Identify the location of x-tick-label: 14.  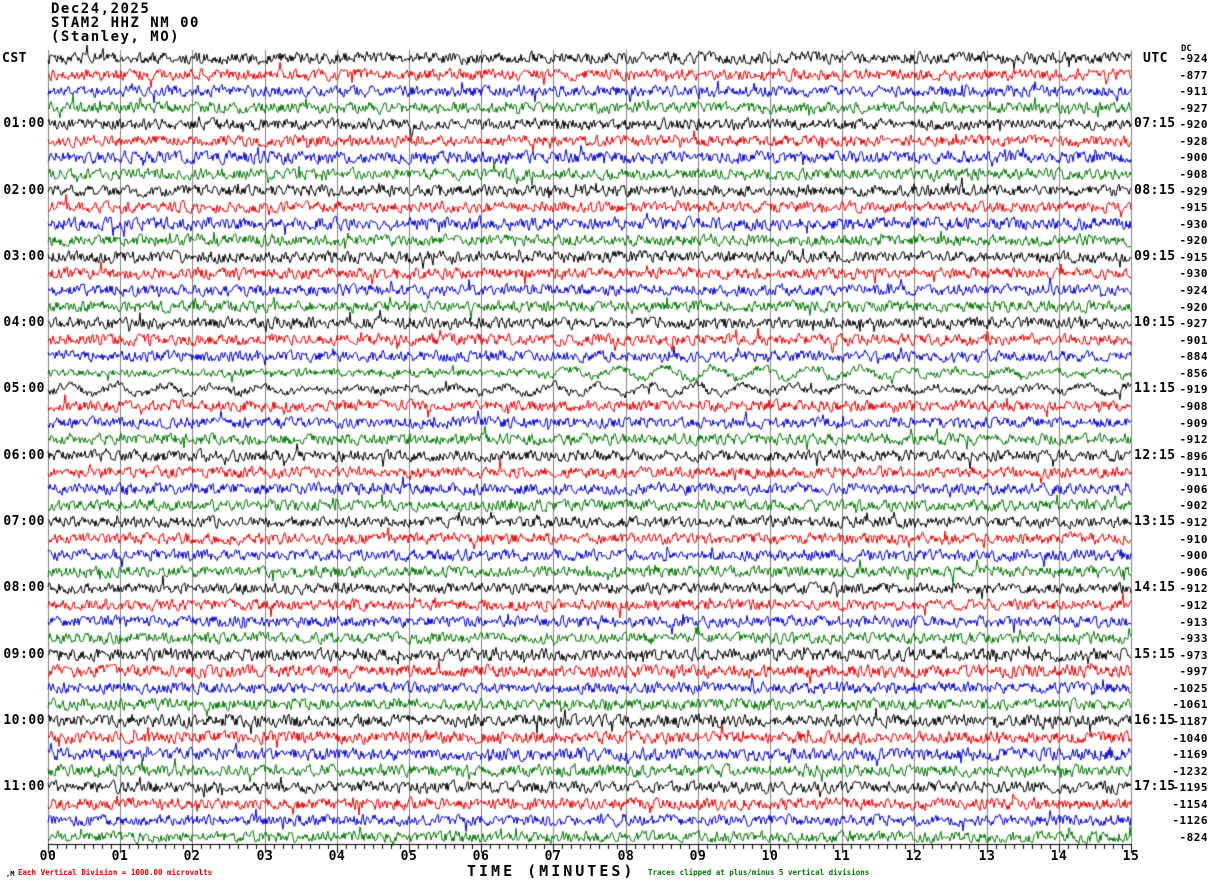
(1059, 856).